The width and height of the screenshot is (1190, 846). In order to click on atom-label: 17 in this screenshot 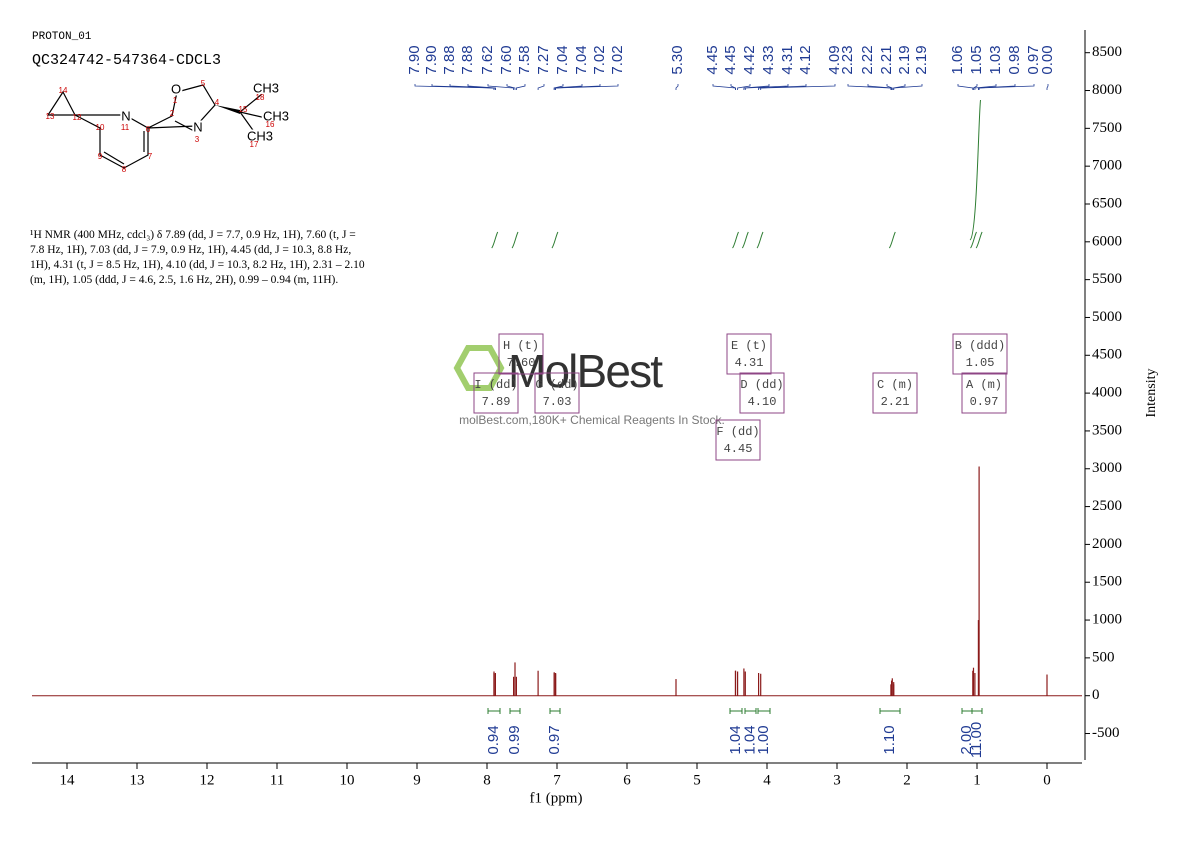, I will do `click(254, 144)`.